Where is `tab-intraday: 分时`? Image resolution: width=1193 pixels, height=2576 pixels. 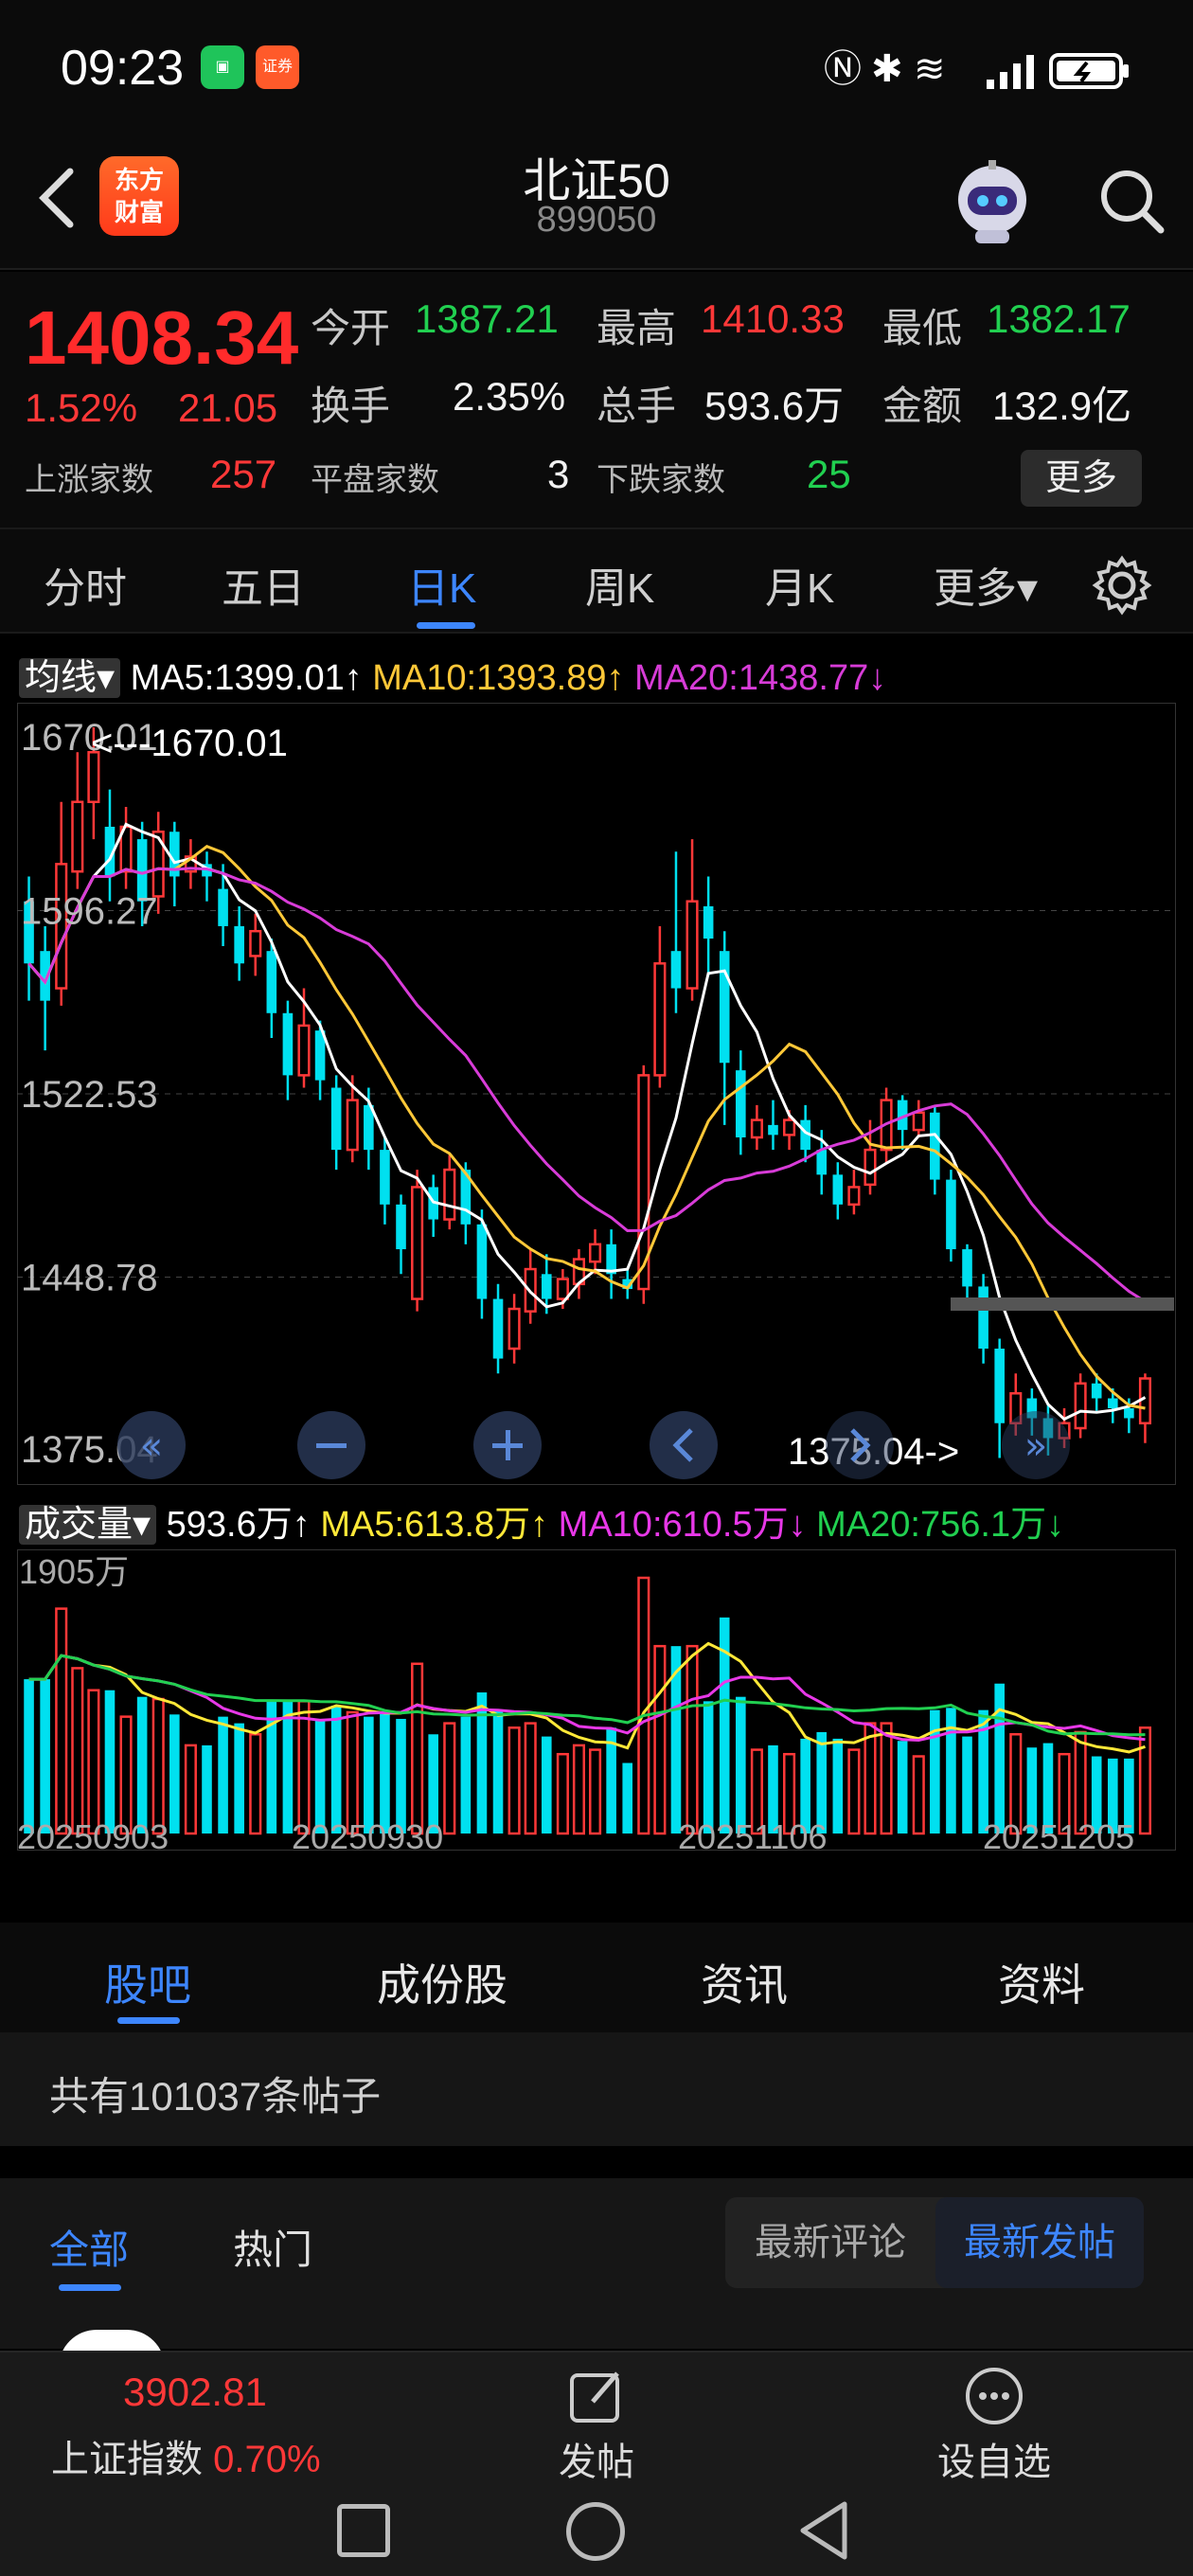
tab-intraday: 分时 is located at coordinates (85, 588).